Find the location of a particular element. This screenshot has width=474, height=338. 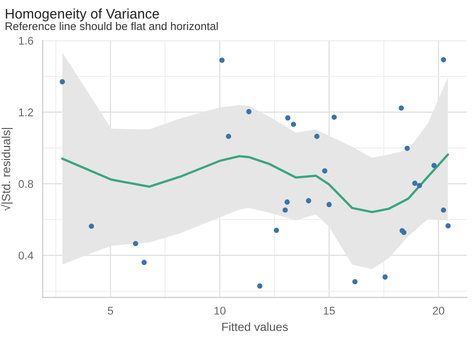

y-tick-label: 0.4 is located at coordinates (26, 256).